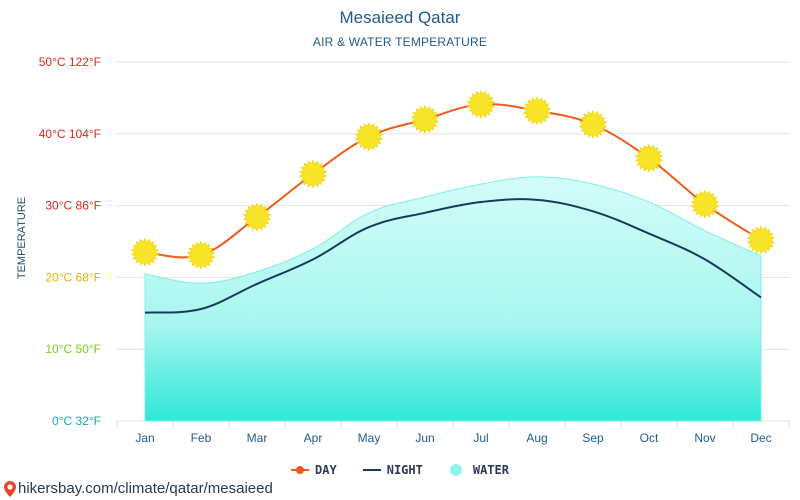 This screenshot has height=500, width=800. Describe the element at coordinates (73, 206) in the screenshot. I see `y-tick-label: 30°C 86°F` at that location.